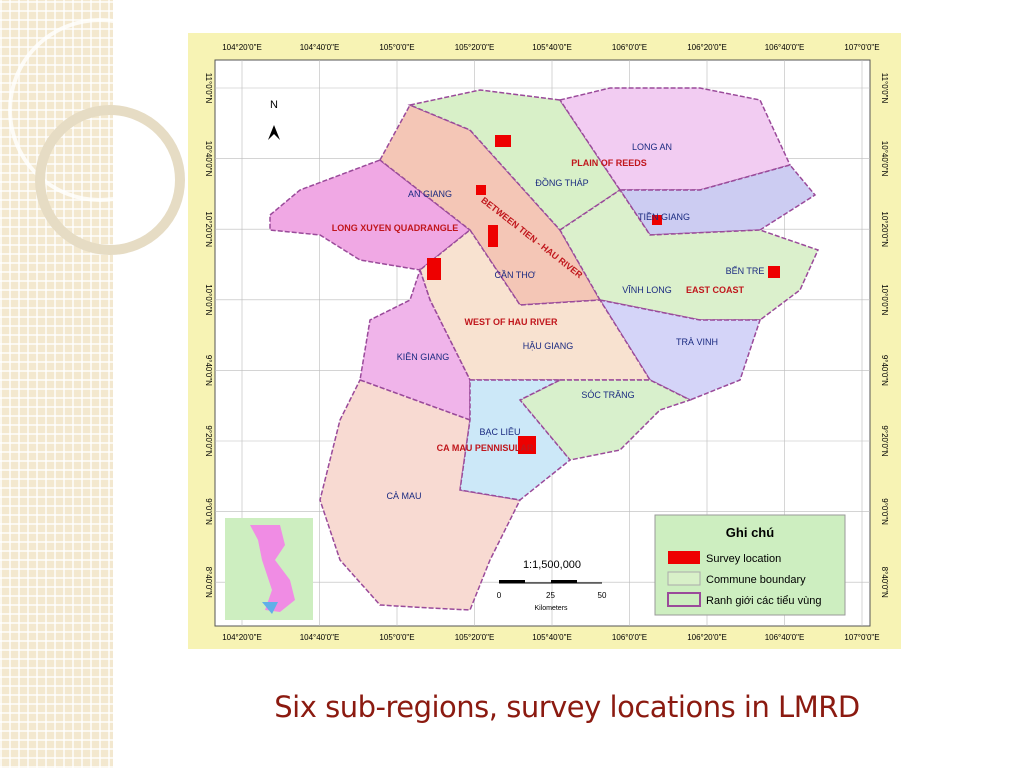 This screenshot has width=1024, height=768. Describe the element at coordinates (274, 105) in the screenshot. I see `north-label: N` at that location.